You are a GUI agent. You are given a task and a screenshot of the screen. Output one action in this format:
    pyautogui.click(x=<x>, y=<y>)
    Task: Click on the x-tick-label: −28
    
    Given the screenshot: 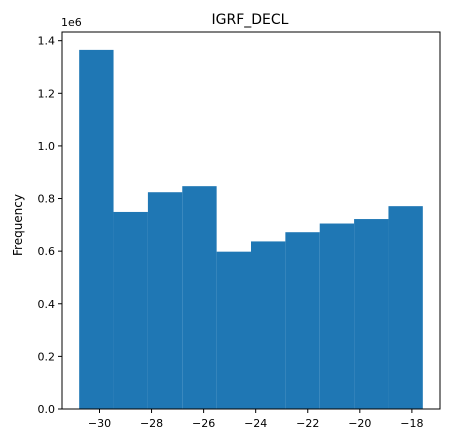 What is the action you would take?
    pyautogui.click(x=151, y=423)
    